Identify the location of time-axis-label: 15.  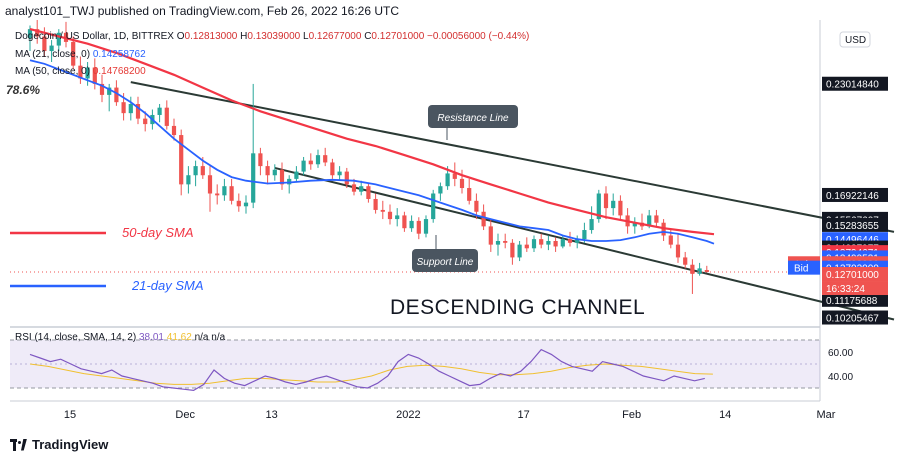
(70, 415).